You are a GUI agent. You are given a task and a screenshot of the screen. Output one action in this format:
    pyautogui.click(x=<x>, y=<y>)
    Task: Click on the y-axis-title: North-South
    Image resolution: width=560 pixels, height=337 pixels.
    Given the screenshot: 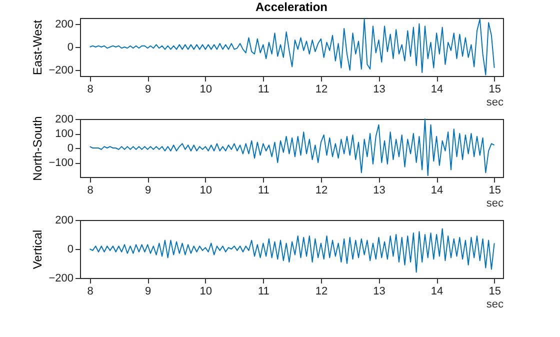 What is the action you would take?
    pyautogui.click(x=37, y=148)
    